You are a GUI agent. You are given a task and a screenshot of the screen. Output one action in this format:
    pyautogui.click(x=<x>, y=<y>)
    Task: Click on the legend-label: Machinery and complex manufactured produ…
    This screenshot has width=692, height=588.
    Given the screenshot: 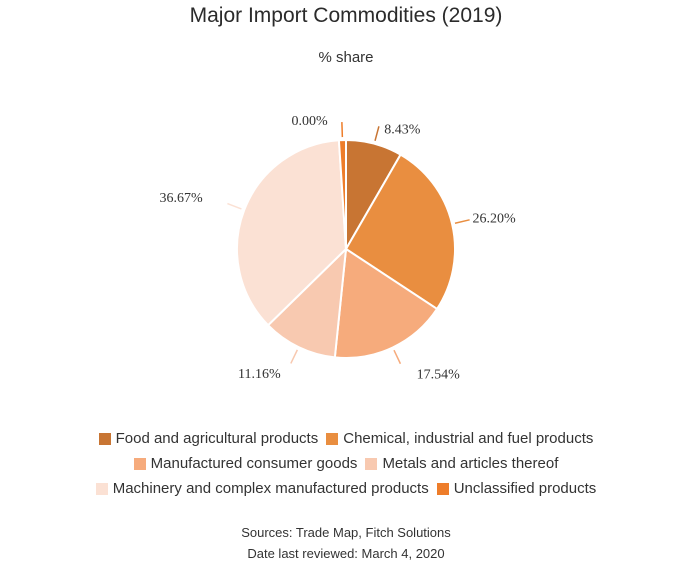 What is the action you would take?
    pyautogui.click(x=270, y=488)
    